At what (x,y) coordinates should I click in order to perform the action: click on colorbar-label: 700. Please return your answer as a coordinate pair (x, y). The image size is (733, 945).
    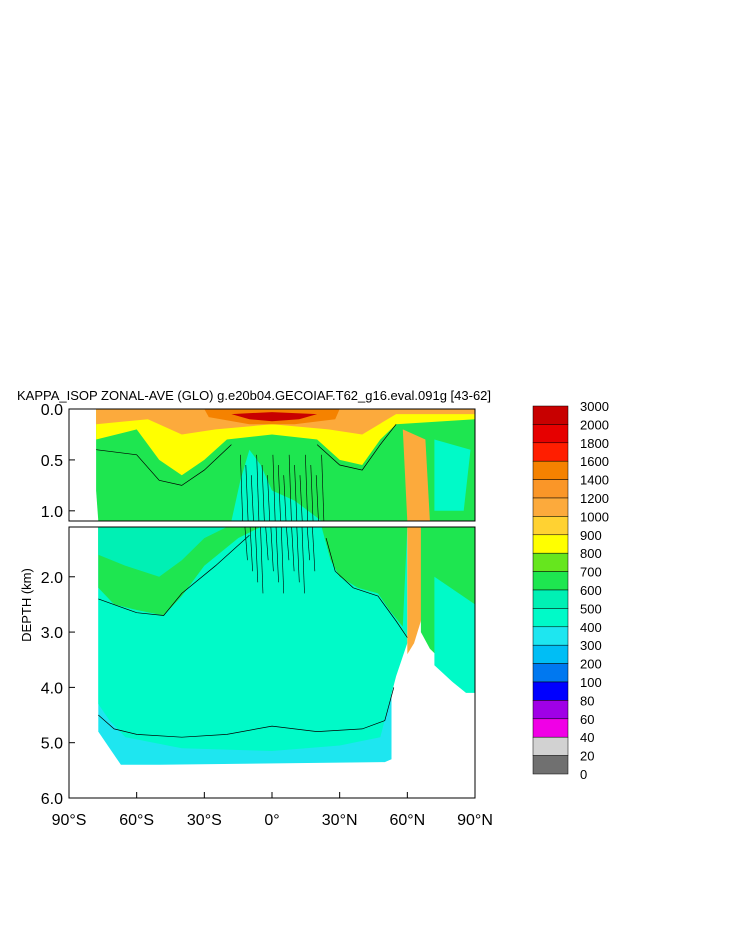
    Looking at the image, I should click on (591, 572).